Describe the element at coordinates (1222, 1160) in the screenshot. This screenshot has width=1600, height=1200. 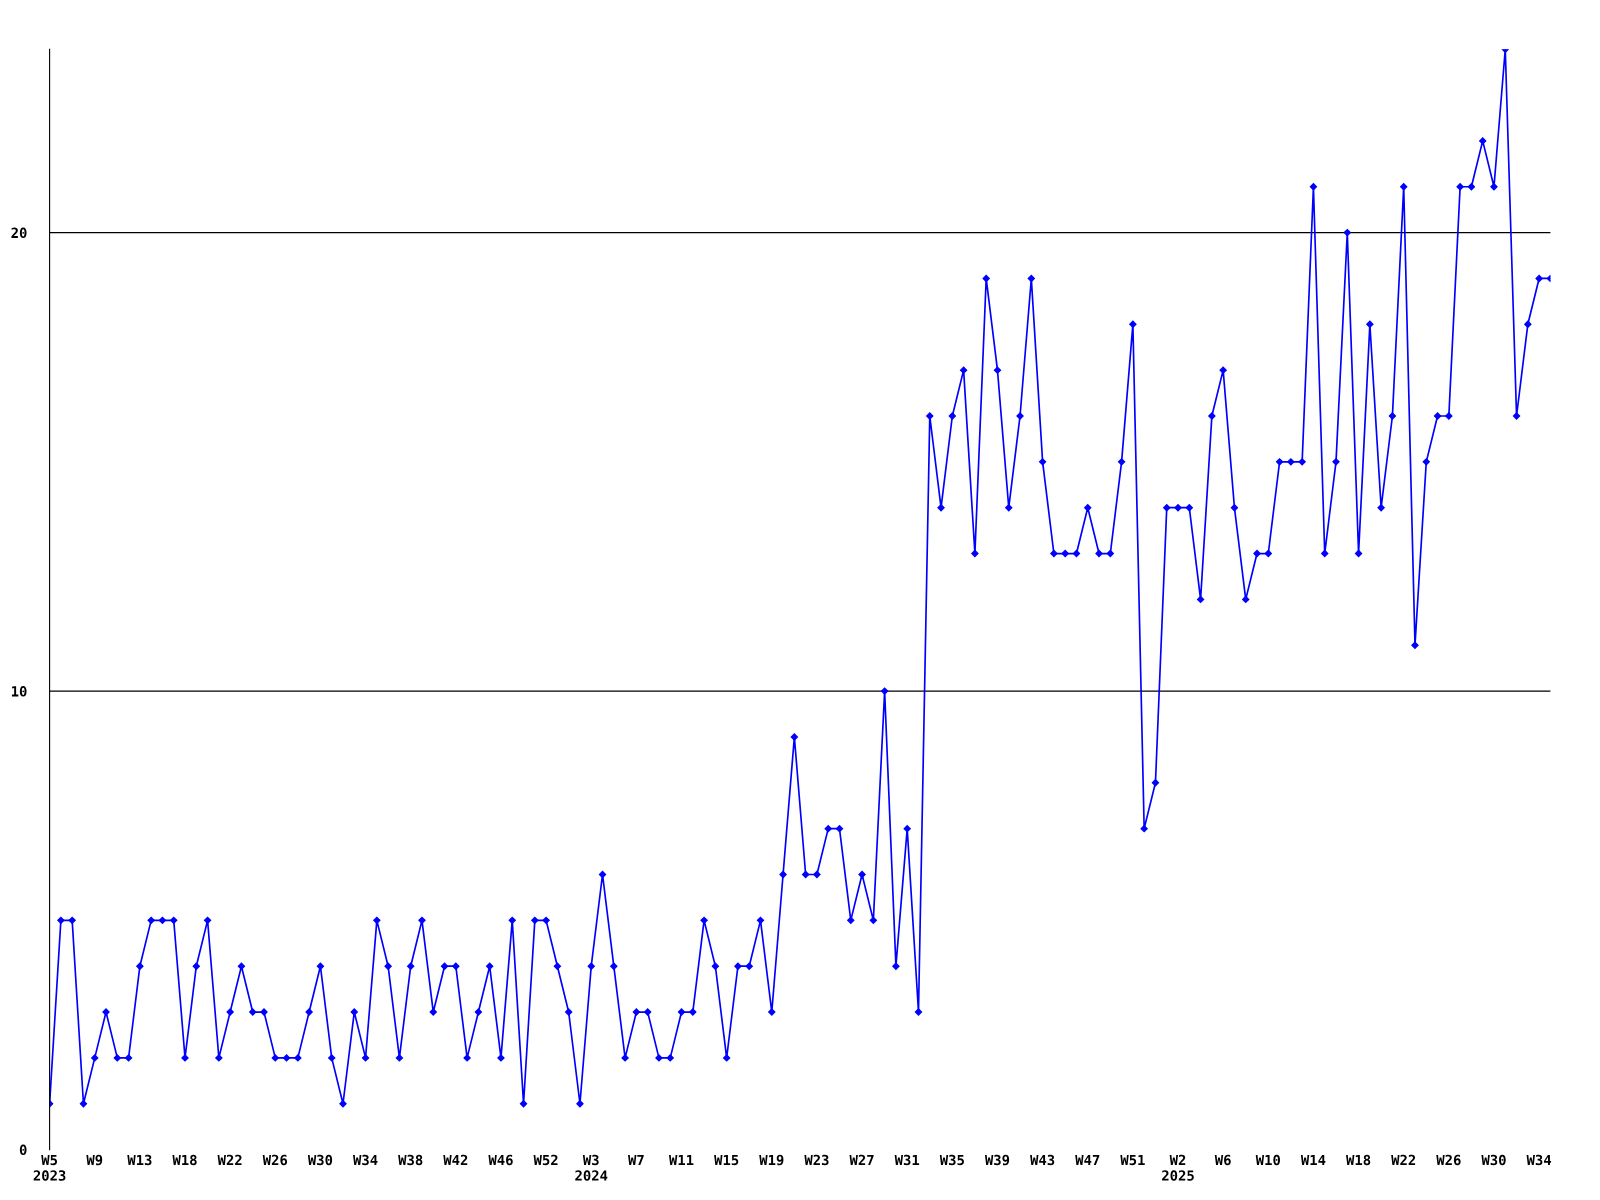
I see `x-tick-label: W6` at that location.